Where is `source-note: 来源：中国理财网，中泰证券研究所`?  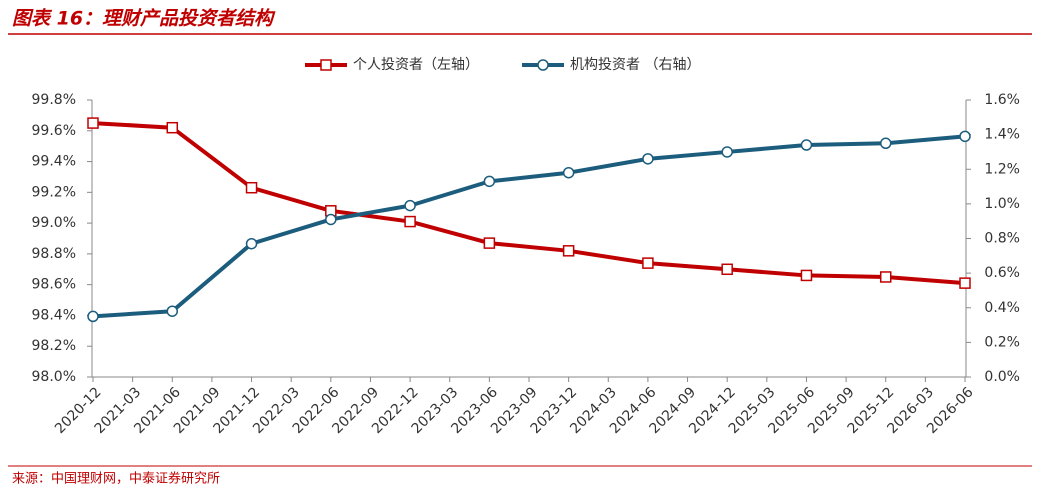
source-note: 来源：中国理财网，中泰证券研究所 is located at coordinates (116, 479).